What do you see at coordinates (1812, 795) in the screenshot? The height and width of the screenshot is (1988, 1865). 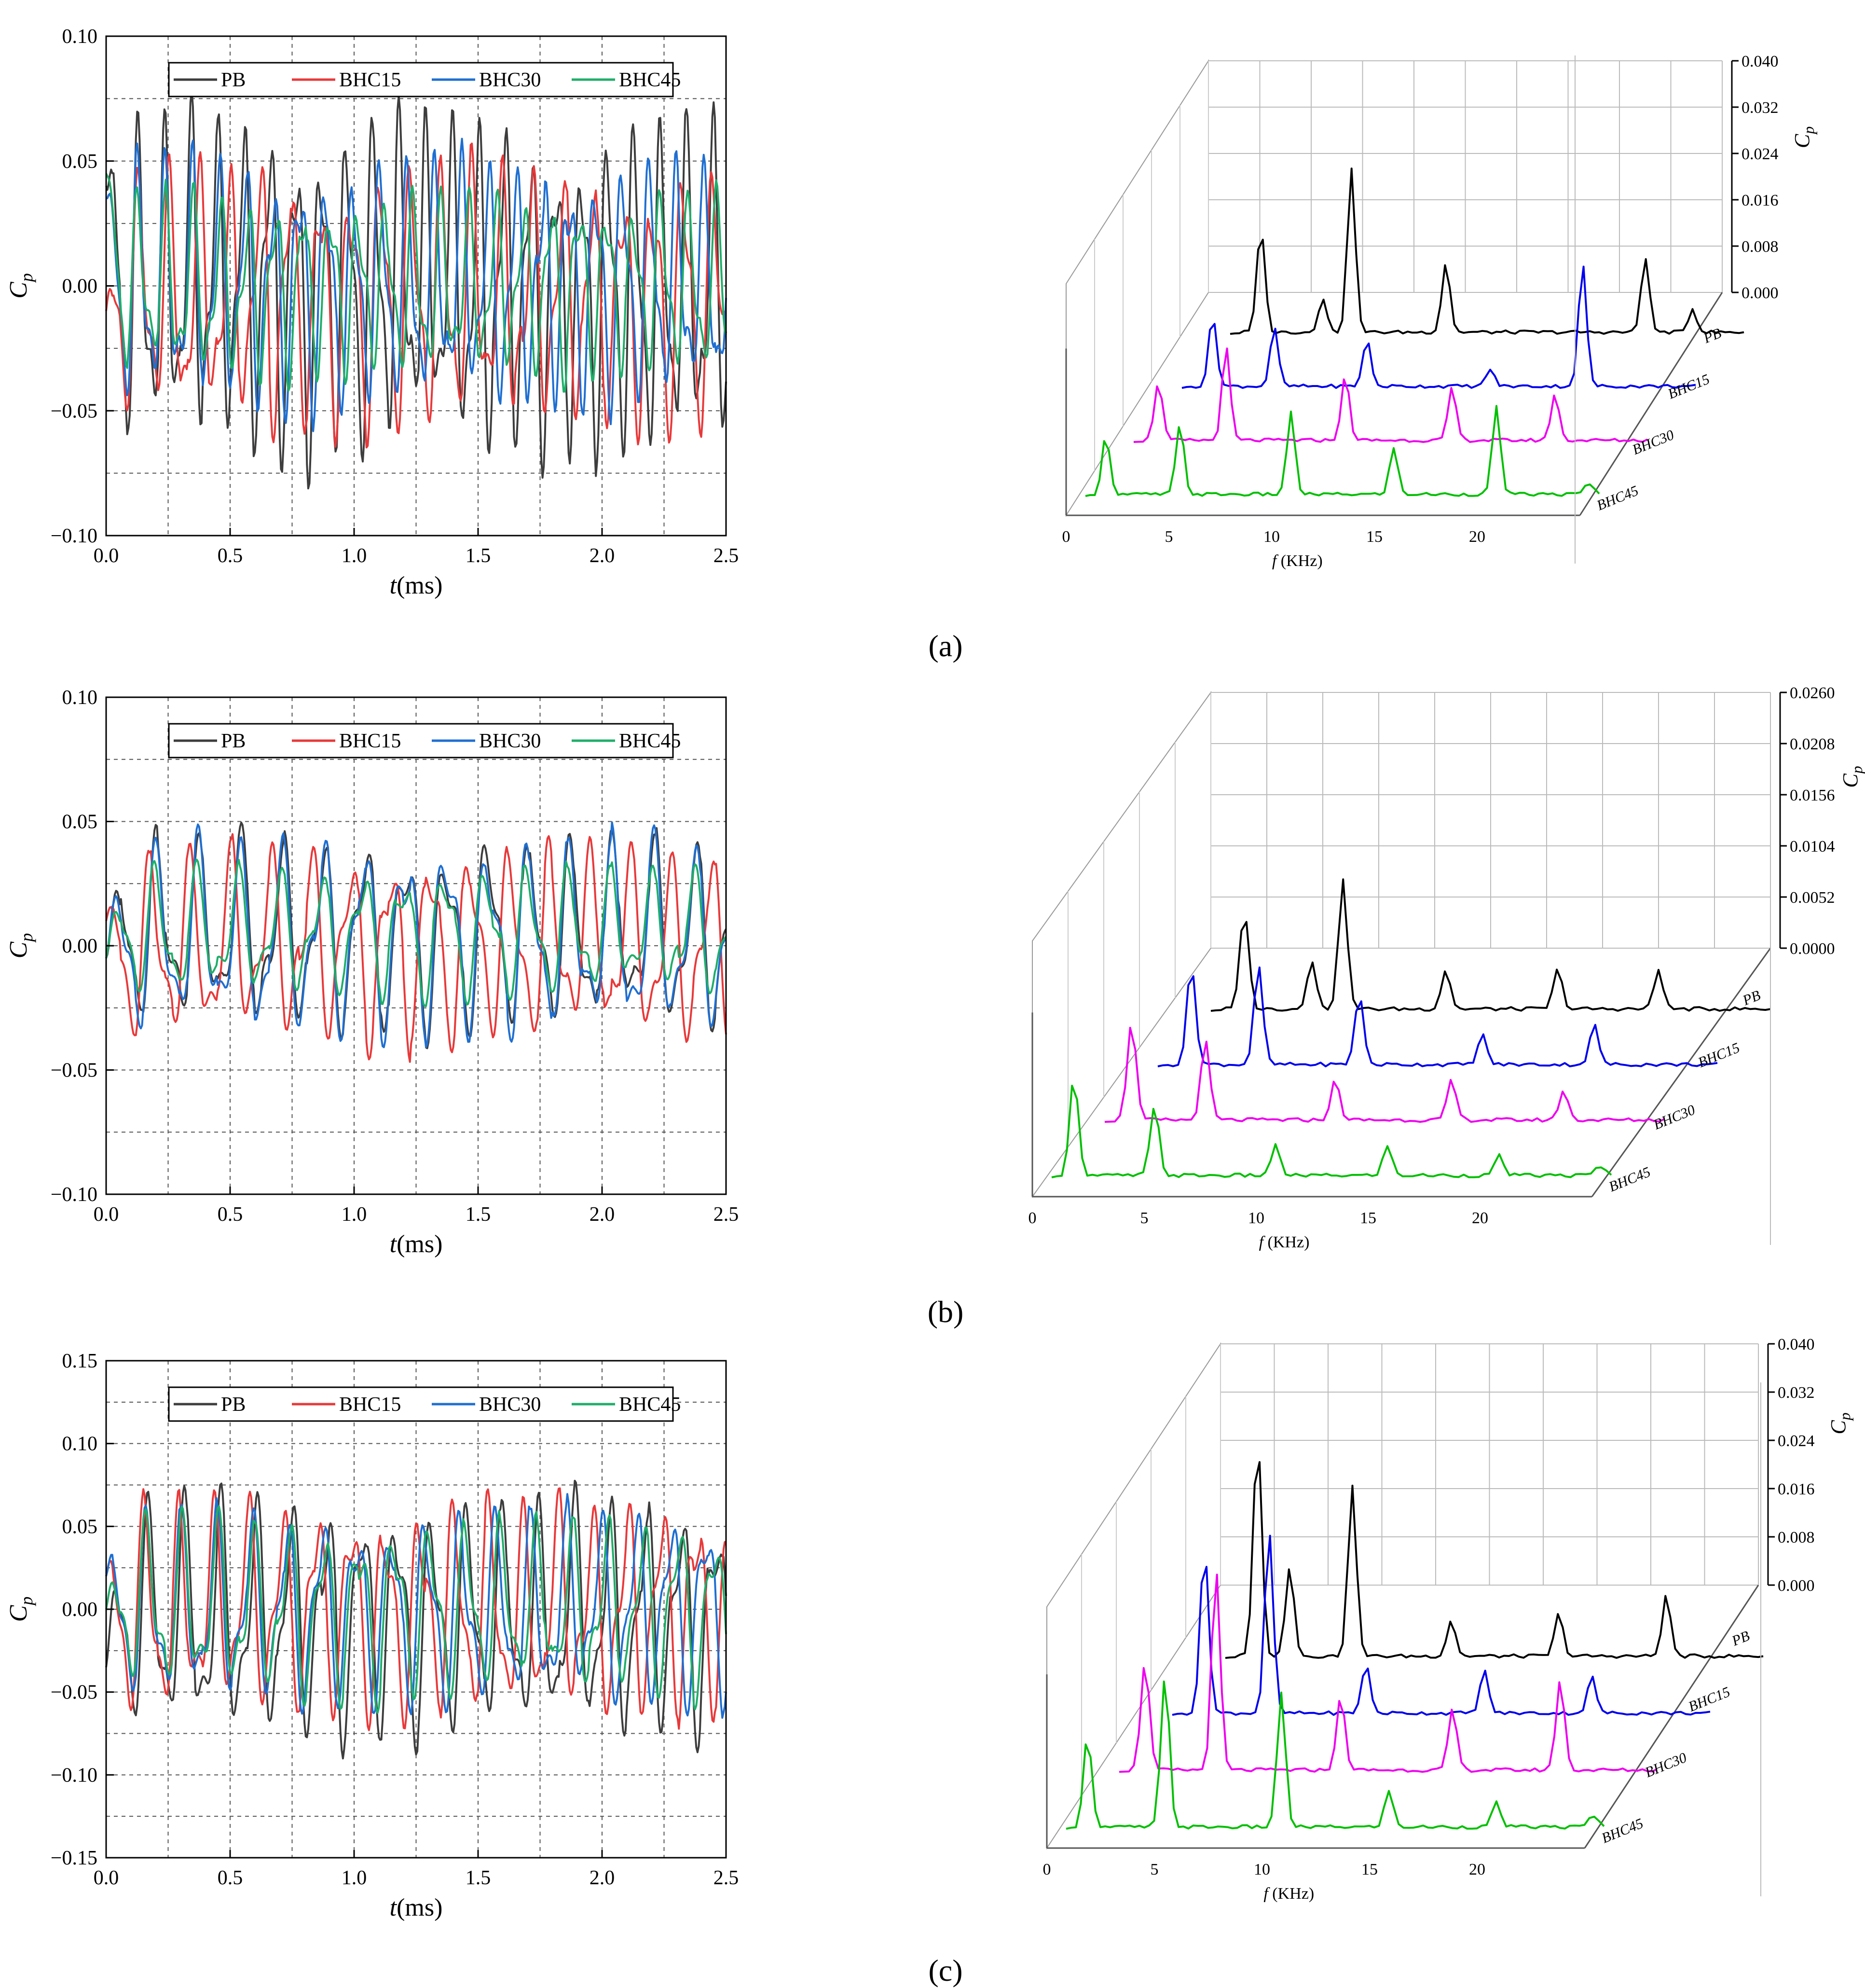 I see `z-tick-label: 0.0156` at bounding box center [1812, 795].